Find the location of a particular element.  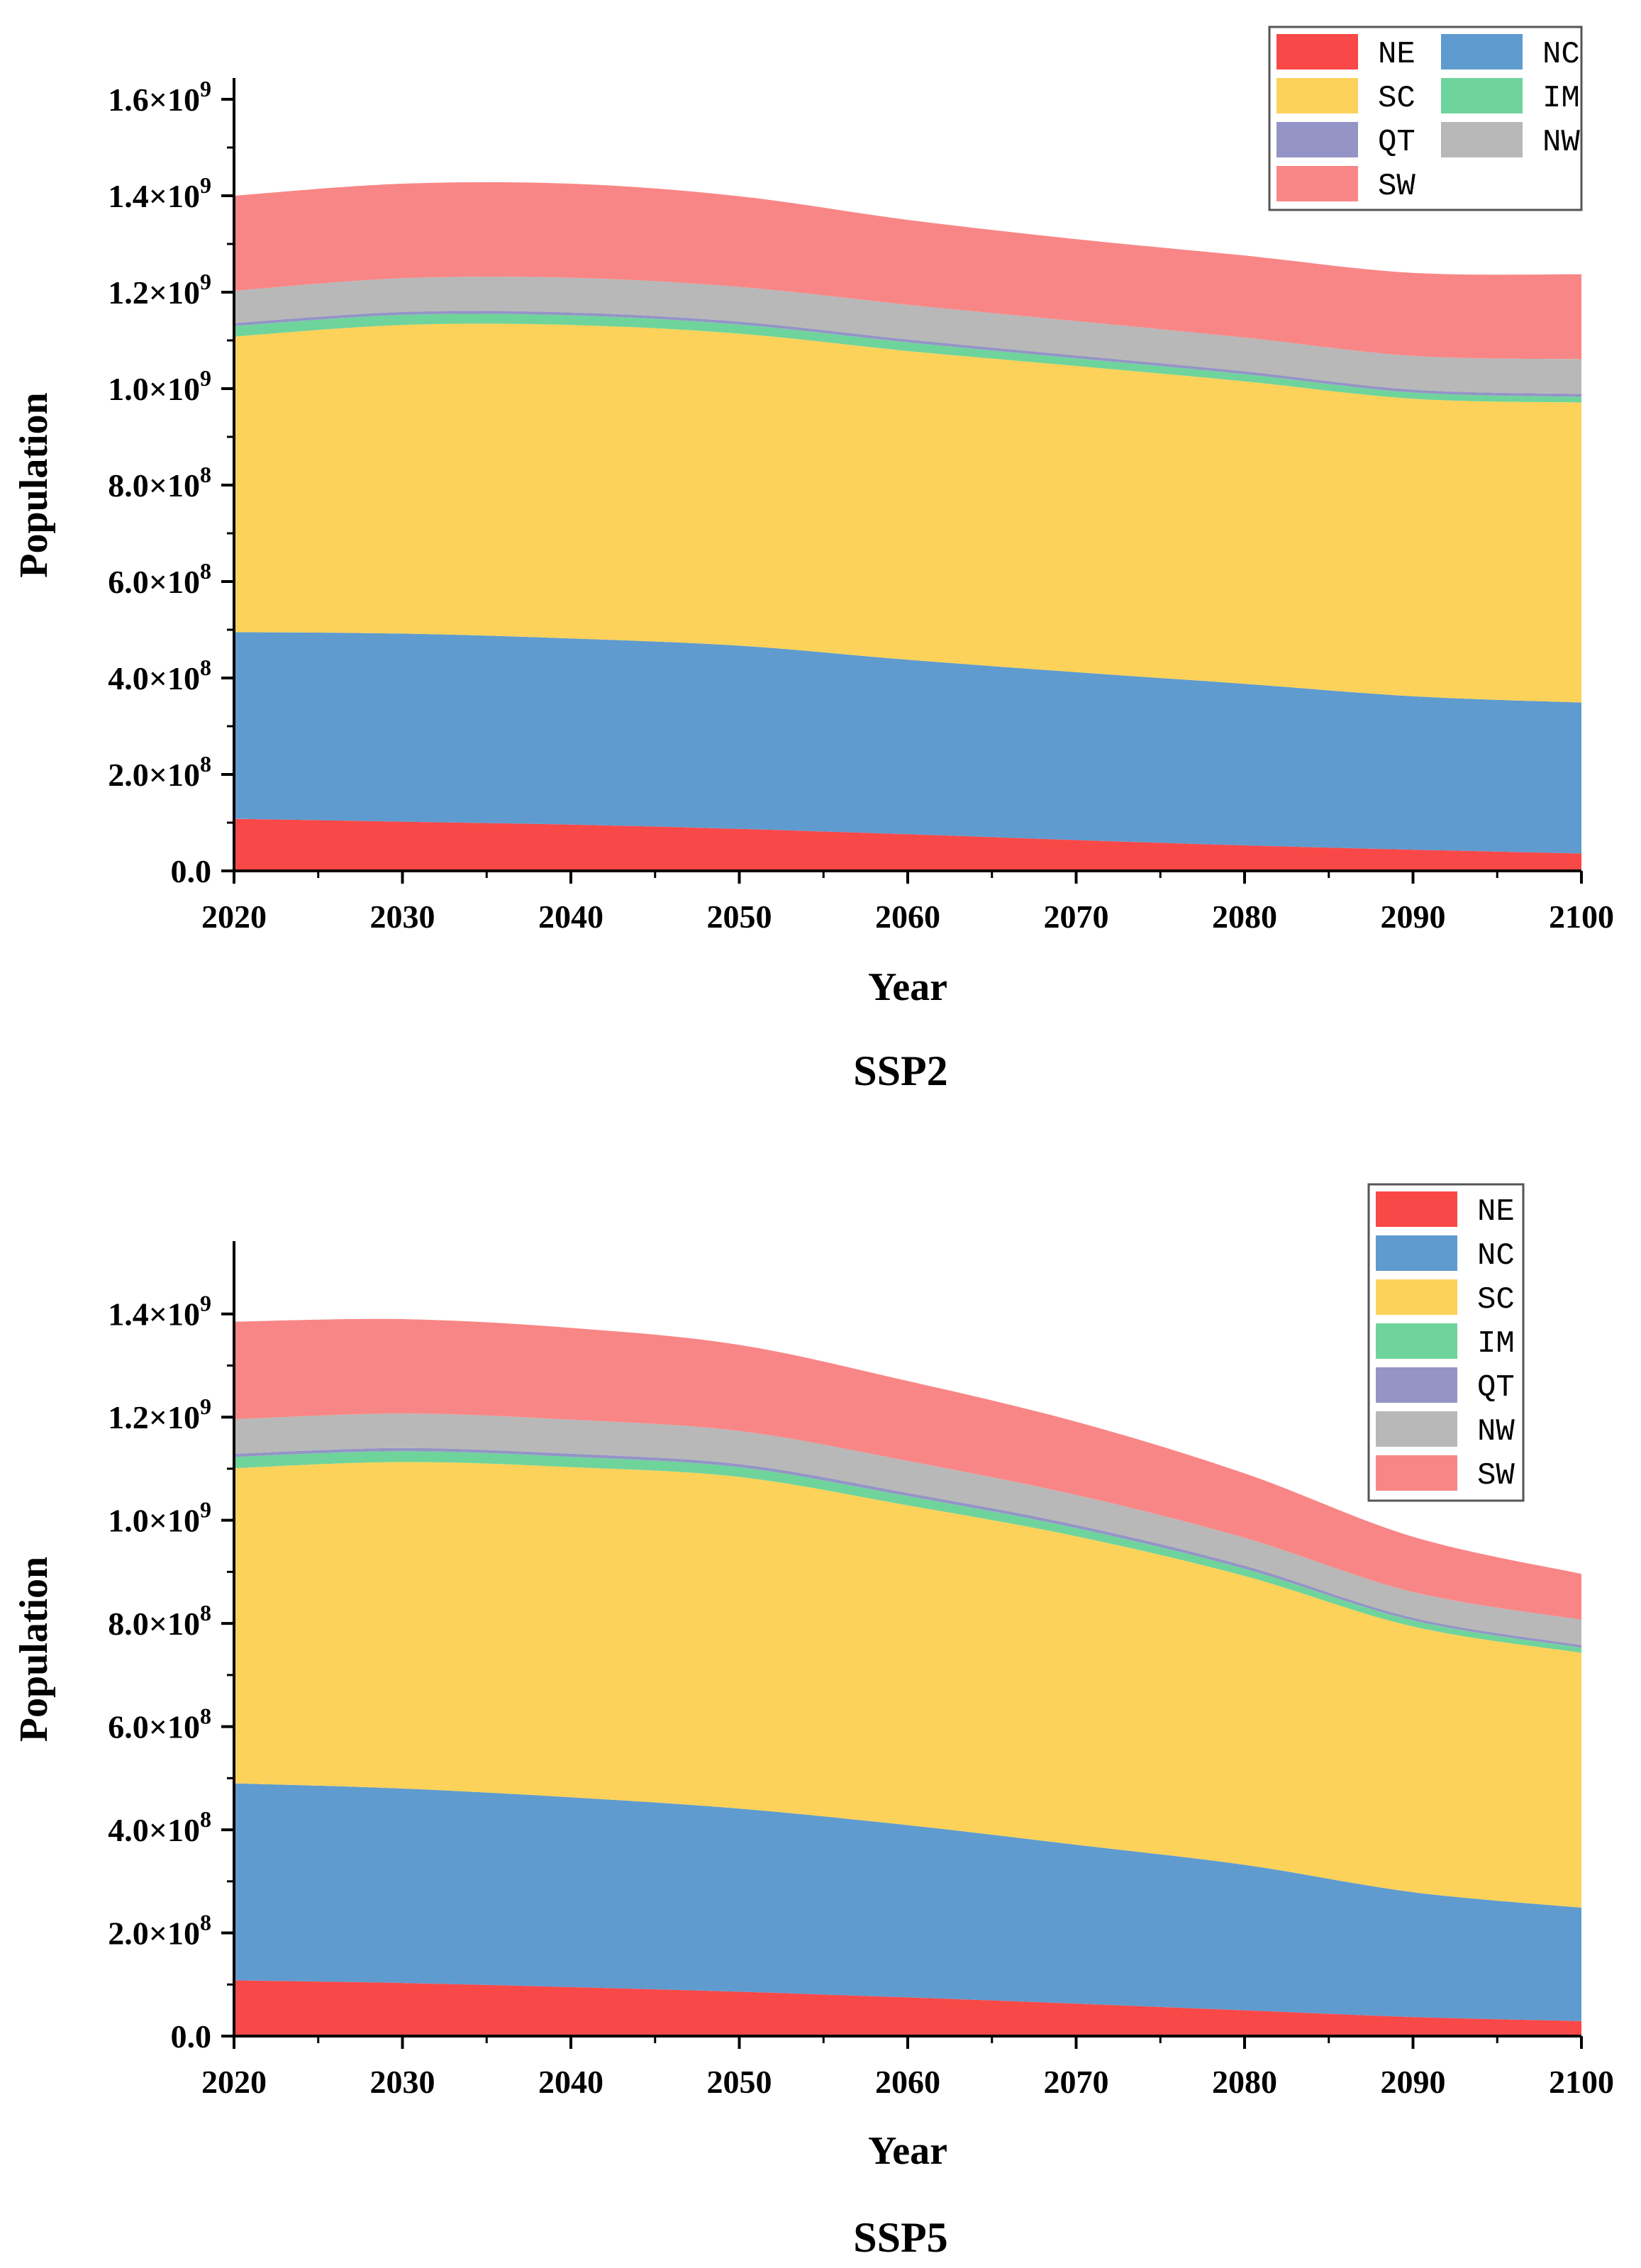

y-tick-mantissa: 1.6×10 is located at coordinates (154, 100).